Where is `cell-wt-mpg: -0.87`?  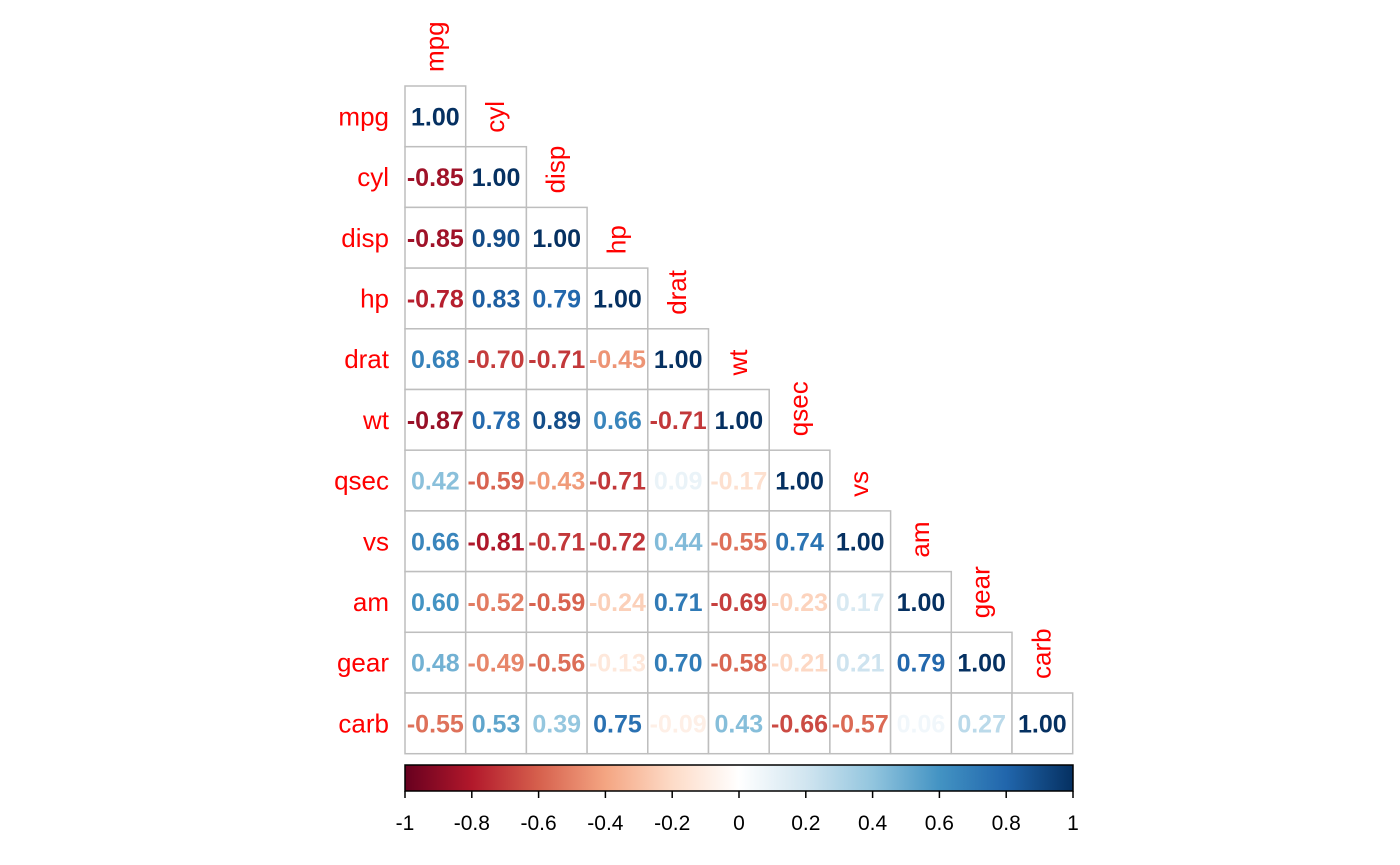
cell-wt-mpg: -0.87 is located at coordinates (435, 419).